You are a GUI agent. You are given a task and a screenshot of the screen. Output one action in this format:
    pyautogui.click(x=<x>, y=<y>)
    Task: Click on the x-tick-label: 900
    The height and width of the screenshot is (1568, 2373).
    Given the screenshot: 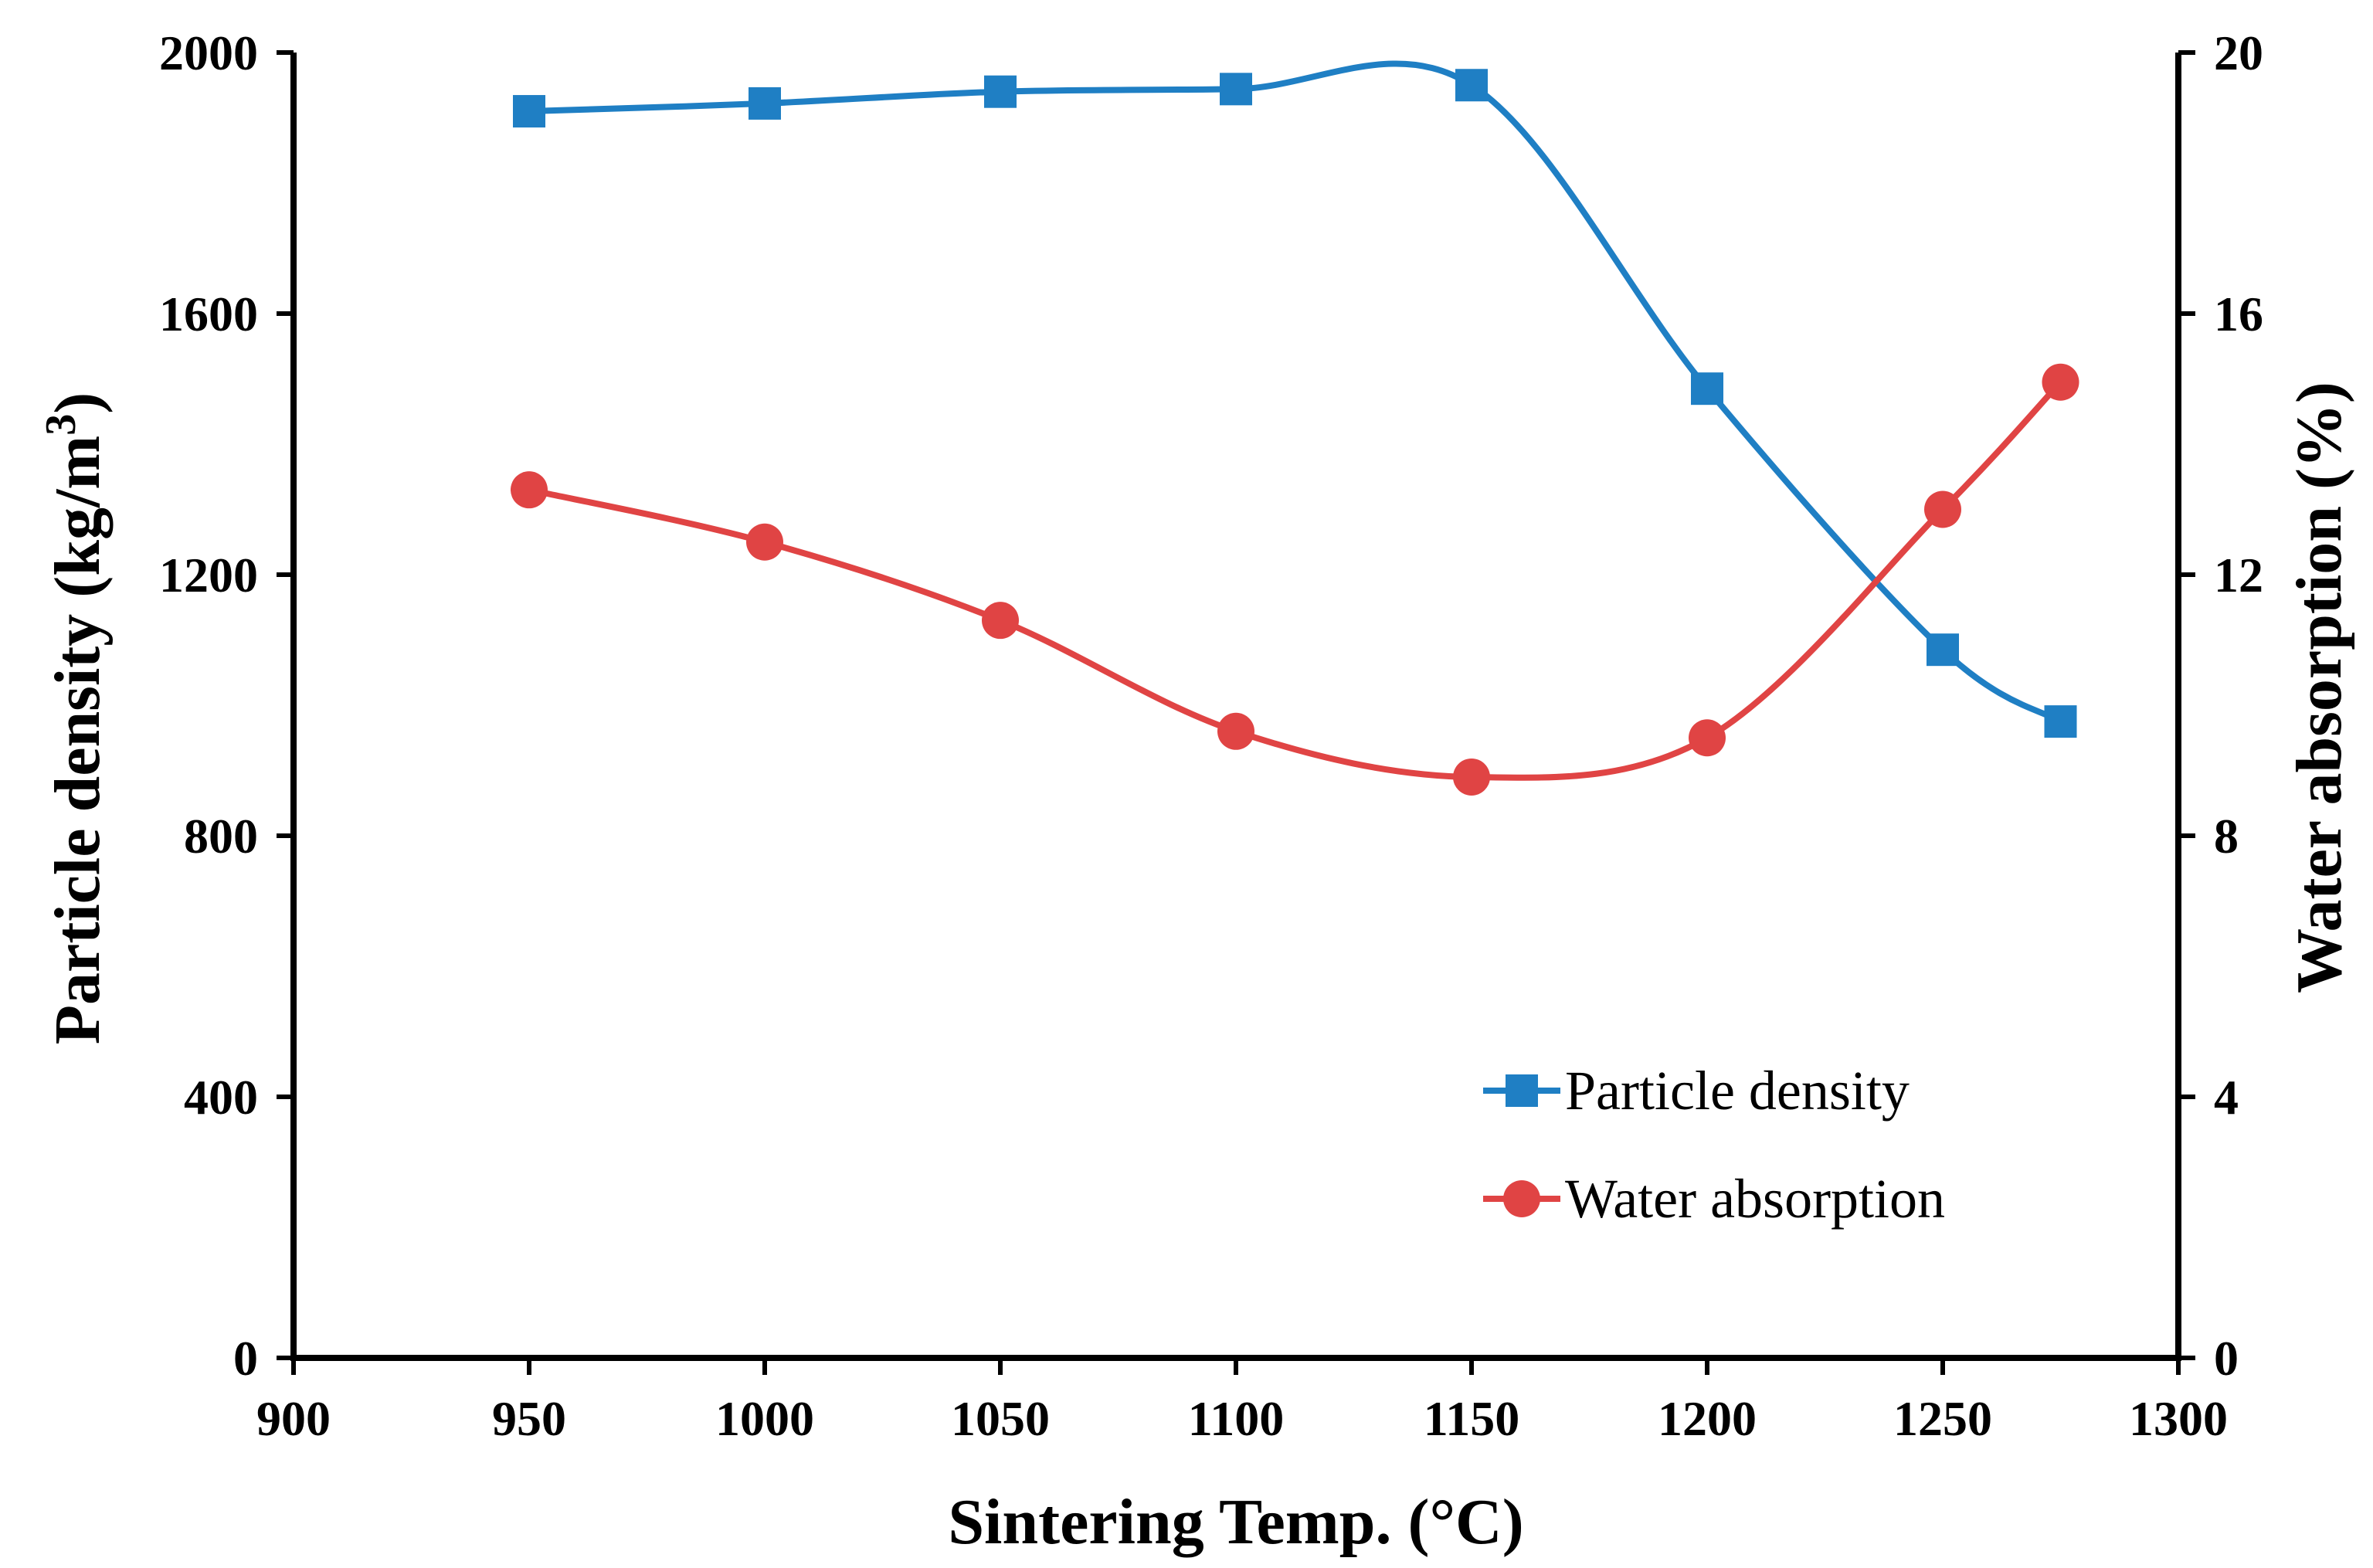 What is the action you would take?
    pyautogui.click(x=294, y=1418)
    